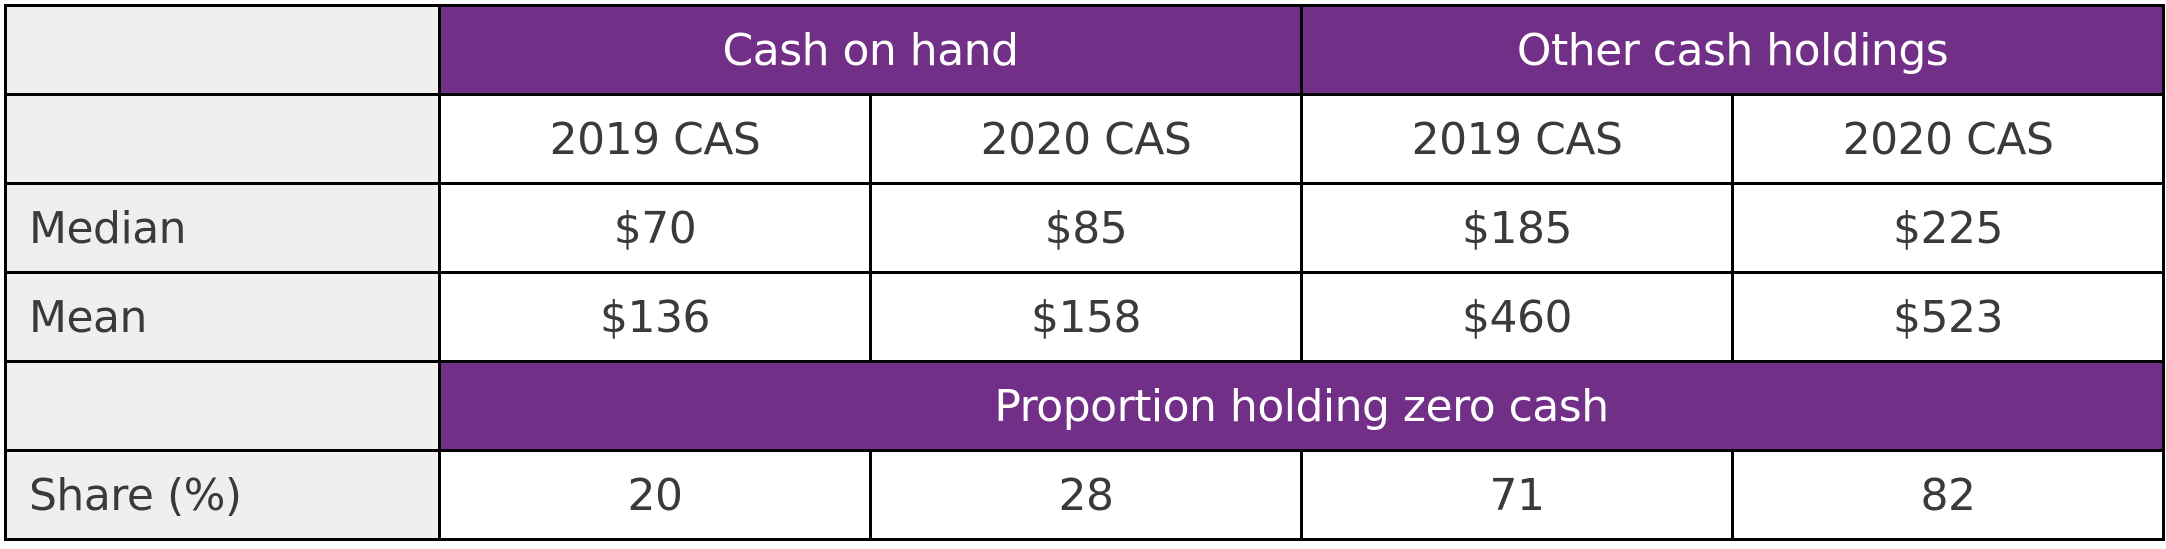 The height and width of the screenshot is (549, 2166). What do you see at coordinates (870, 50) in the screenshot?
I see `group-header-cash-on-hand: Cash on hand` at bounding box center [870, 50].